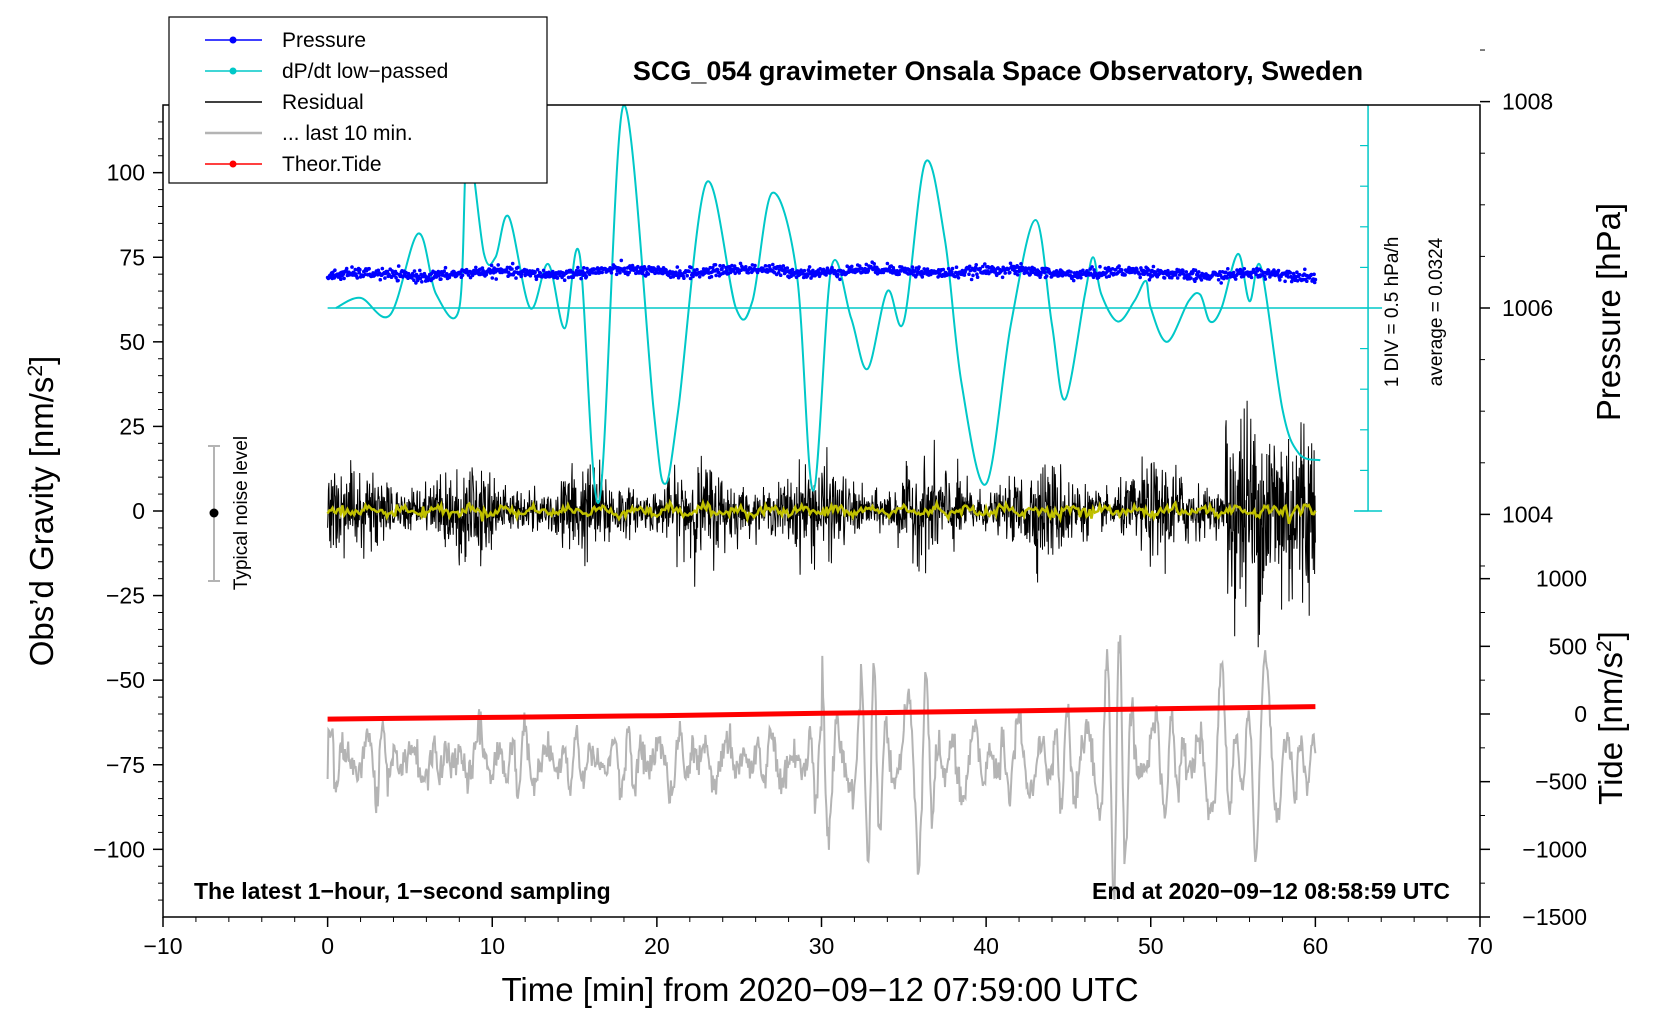 This screenshot has width=1660, height=1020. Describe the element at coordinates (241, 513) in the screenshot. I see `noise-label: Typical noise level` at that location.